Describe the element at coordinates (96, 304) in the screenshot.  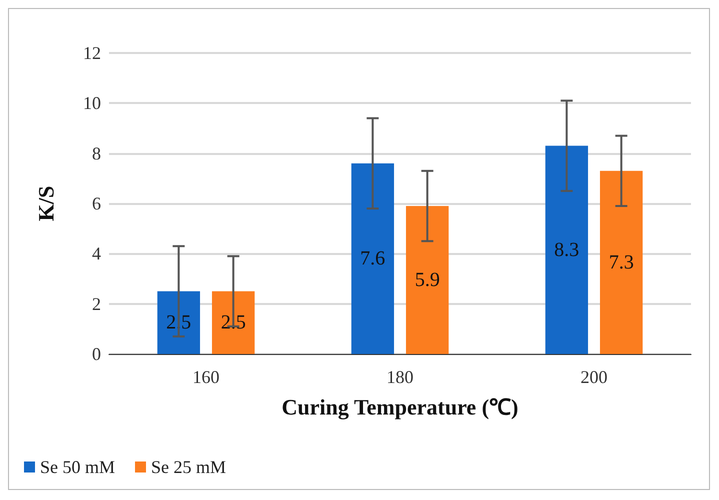
I see `y-tick-label: 2` at that location.